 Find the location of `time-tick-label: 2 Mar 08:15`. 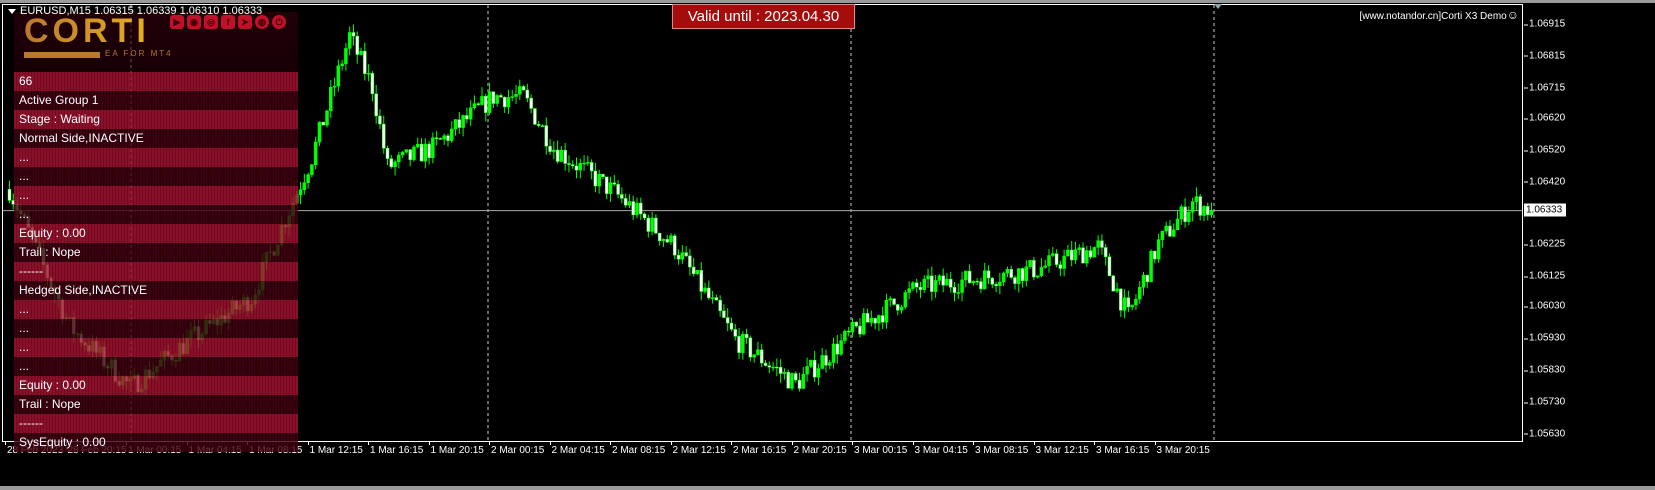

time-tick-label: 2 Mar 08:15 is located at coordinates (637, 448).